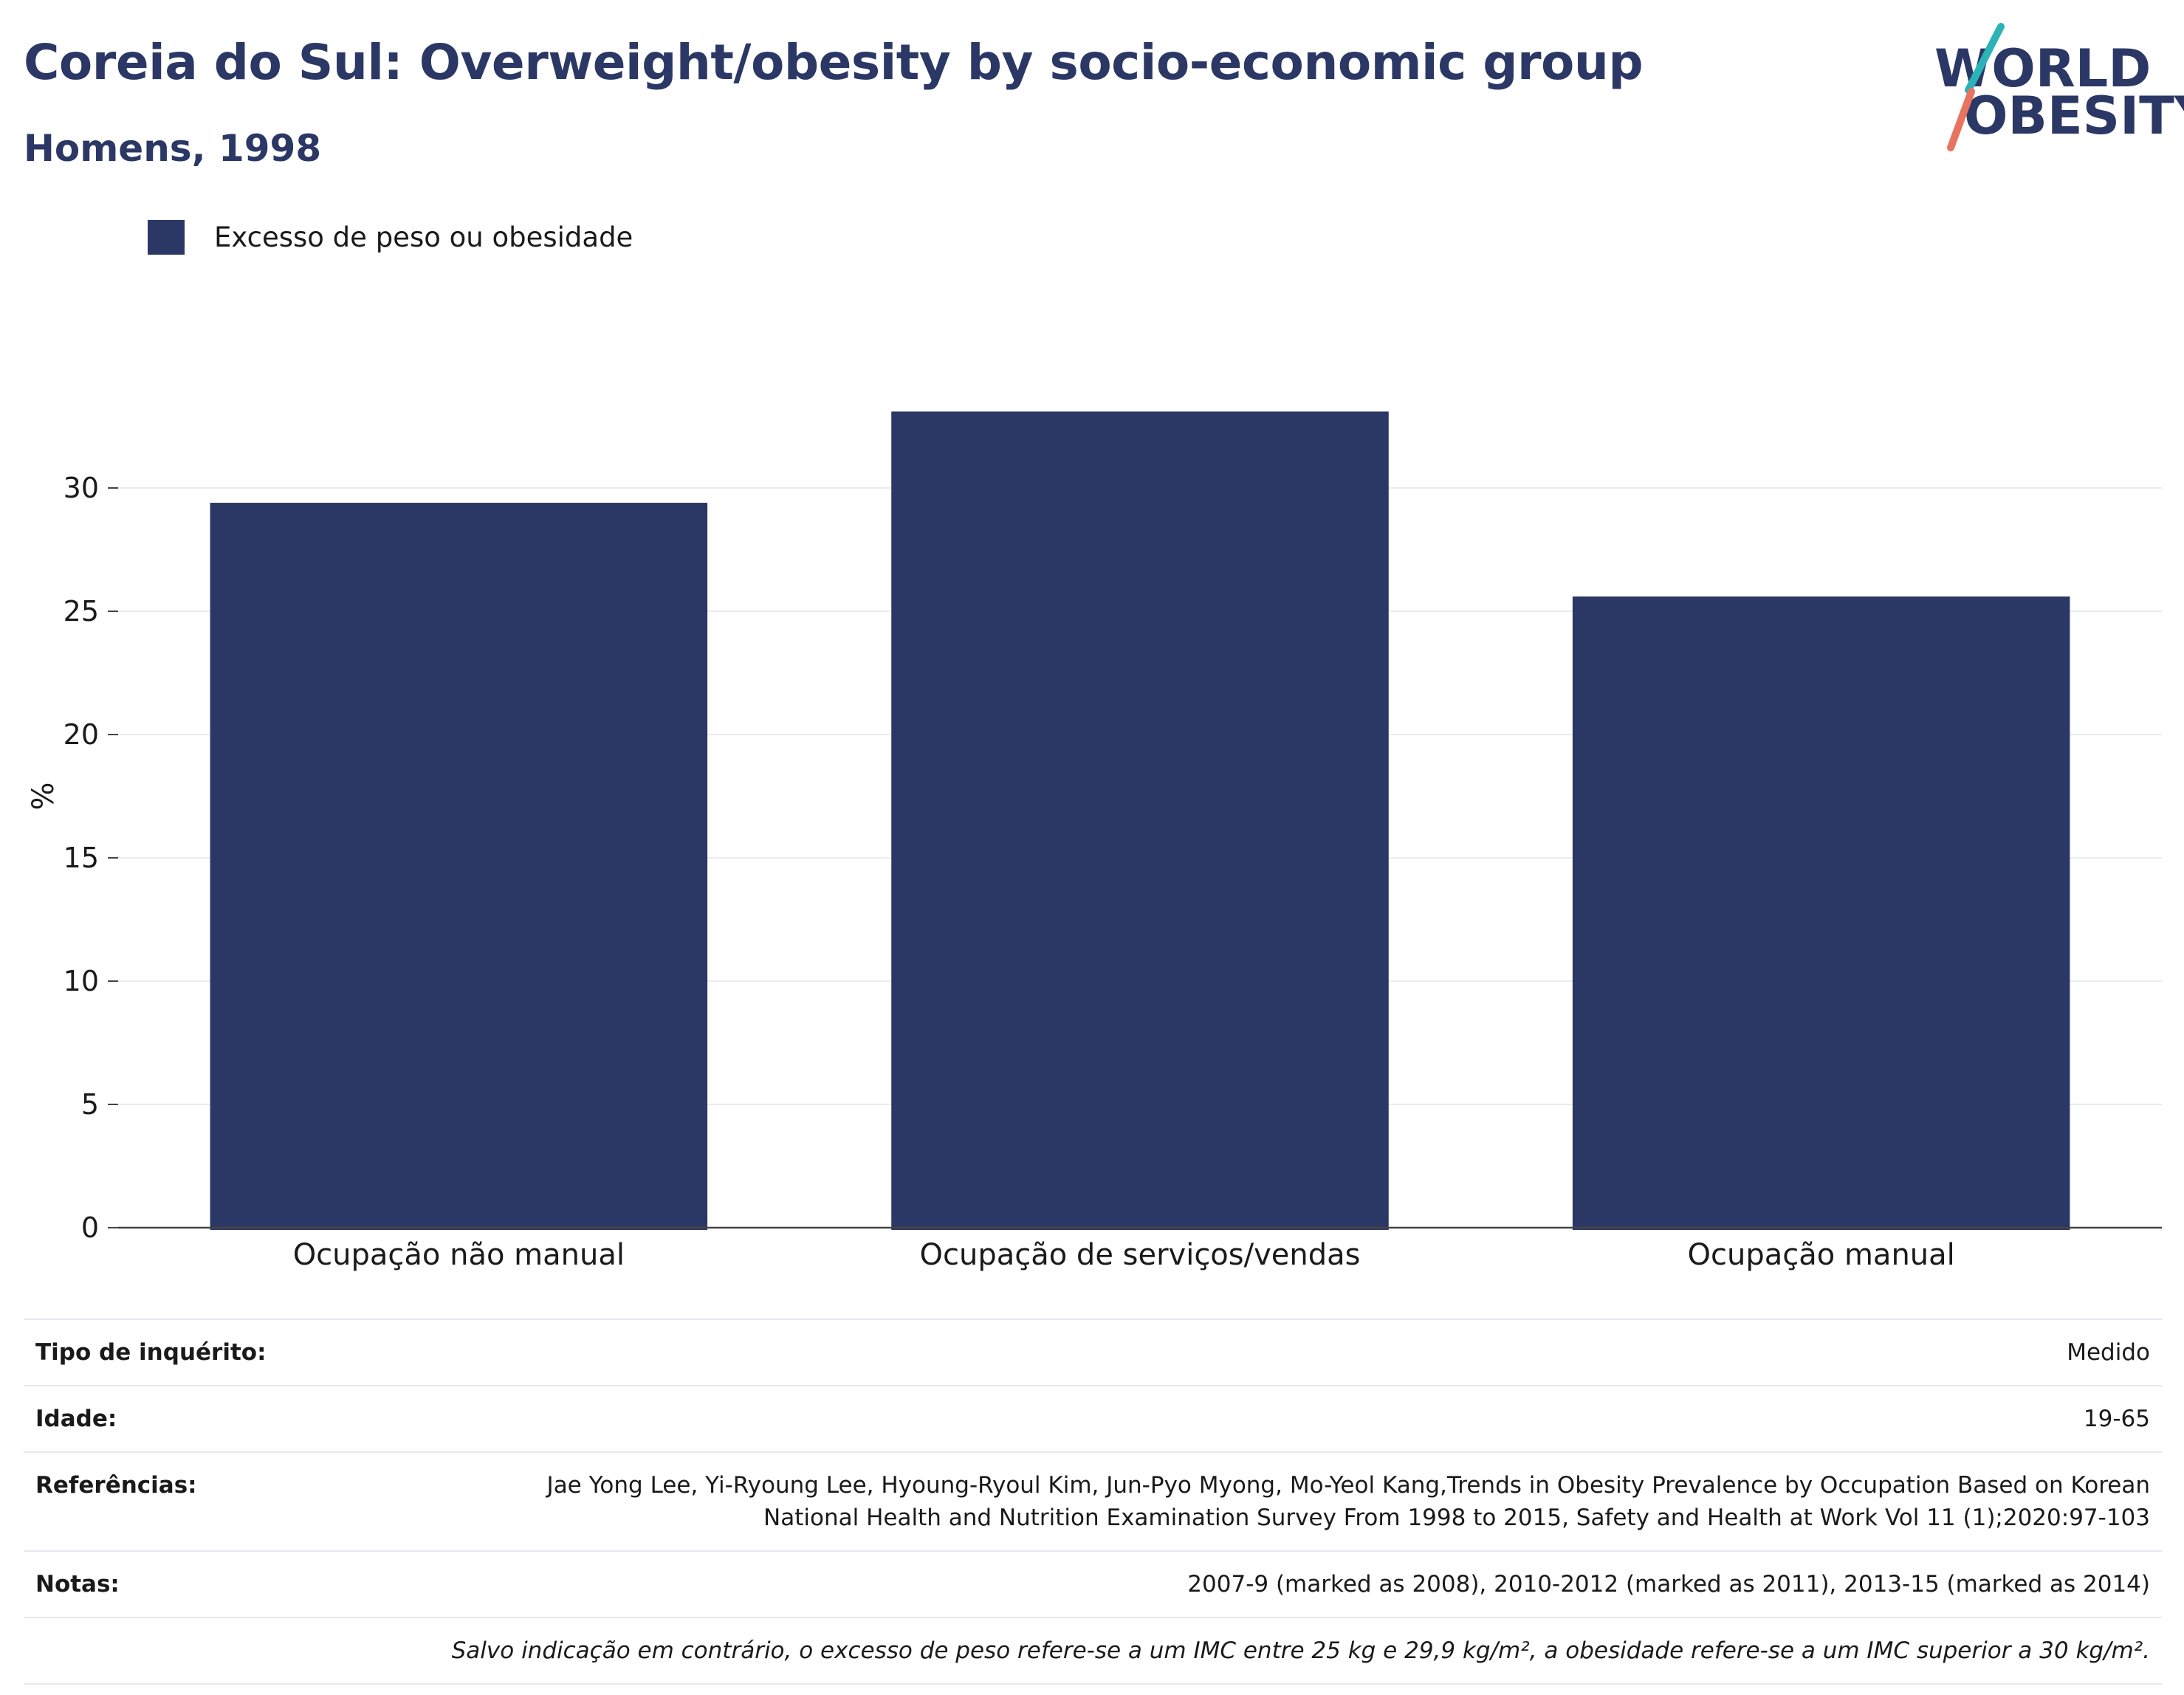  What do you see at coordinates (81, 488) in the screenshot?
I see `y-tick-label: 30` at bounding box center [81, 488].